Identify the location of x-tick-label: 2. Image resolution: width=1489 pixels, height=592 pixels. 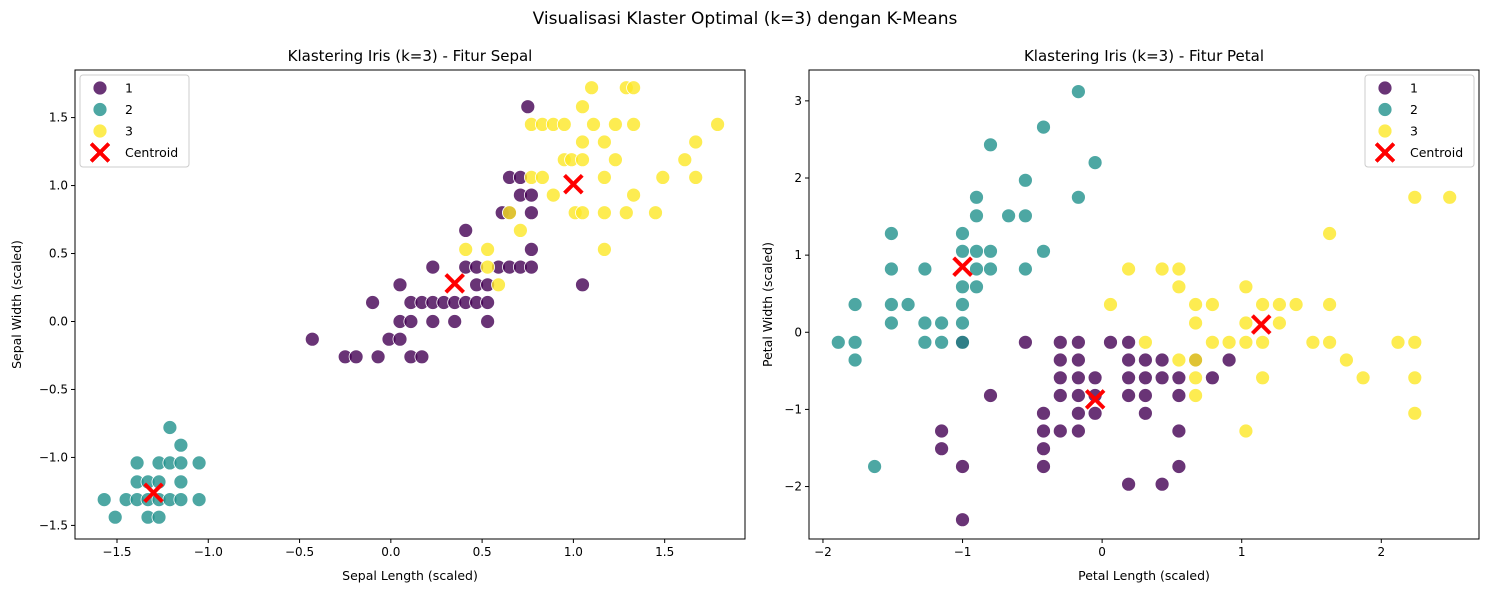
(1381, 552).